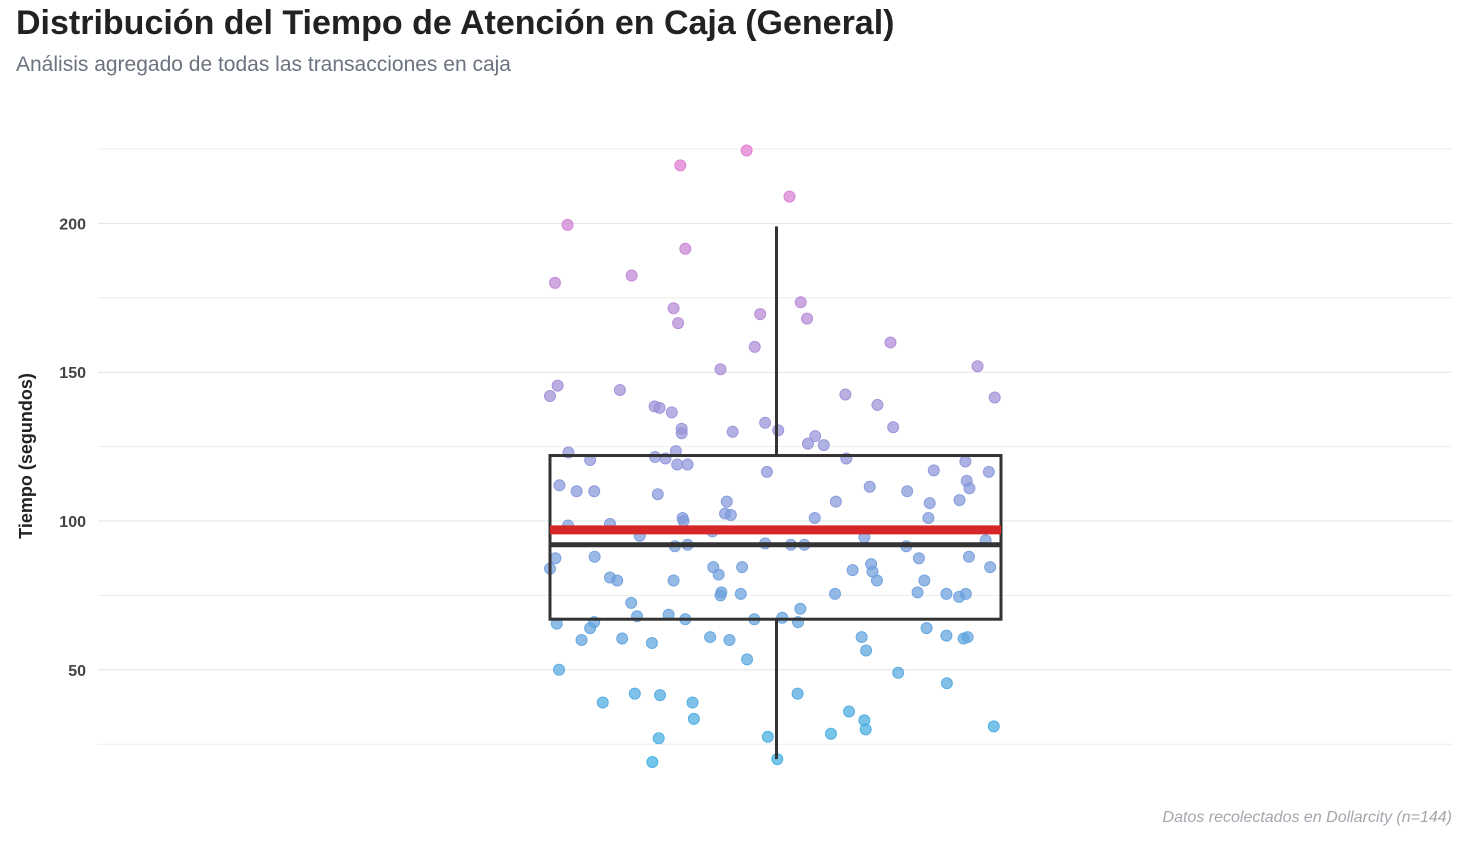 This screenshot has width=1464, height=841. I want to click on y-tick-label: 50, so click(77, 671).